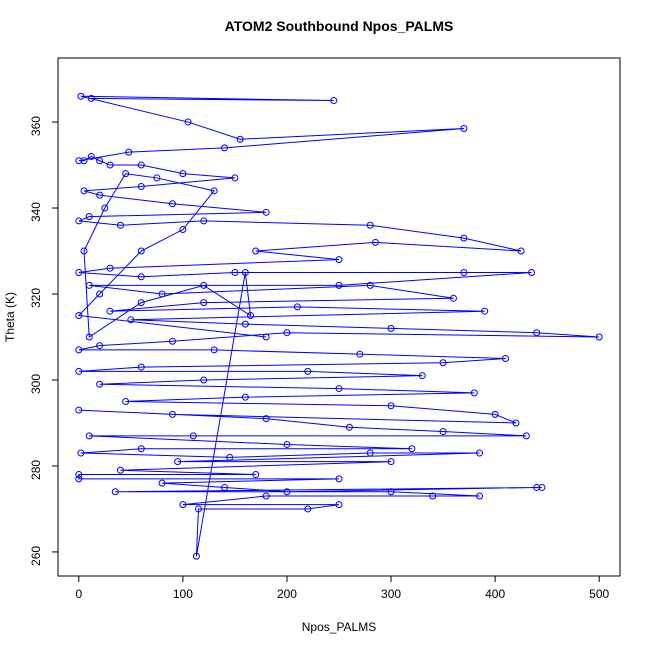 The width and height of the screenshot is (650, 650). Describe the element at coordinates (391, 594) in the screenshot. I see `x-tick-label: 300` at that location.